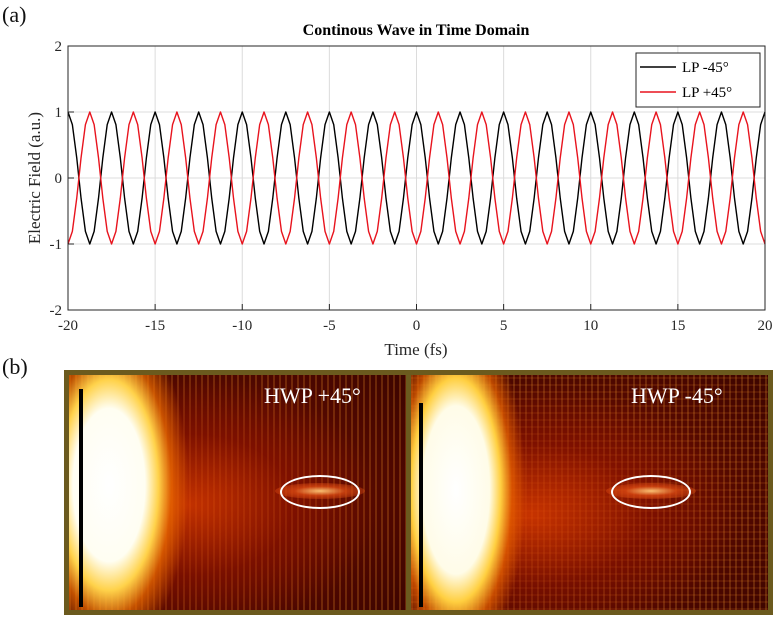 This screenshot has height=629, width=784. I want to click on y-tick-label: -1, so click(56, 245).